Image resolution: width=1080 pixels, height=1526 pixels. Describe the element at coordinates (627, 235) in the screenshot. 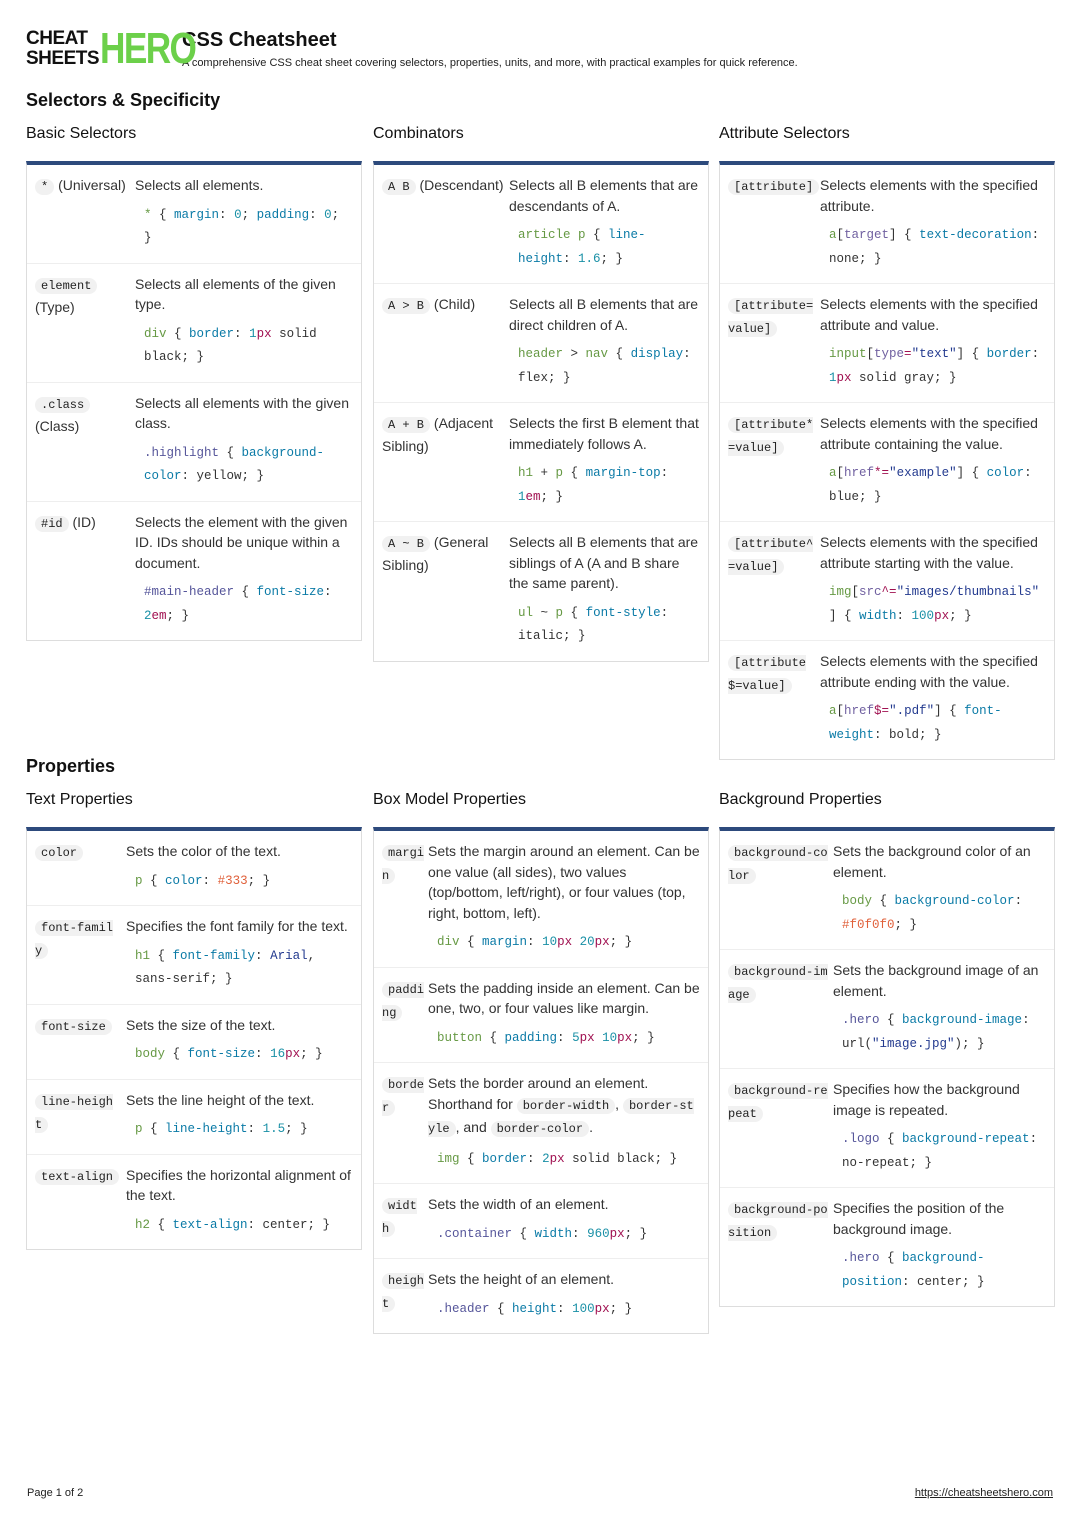

I see `code-token: line-` at that location.